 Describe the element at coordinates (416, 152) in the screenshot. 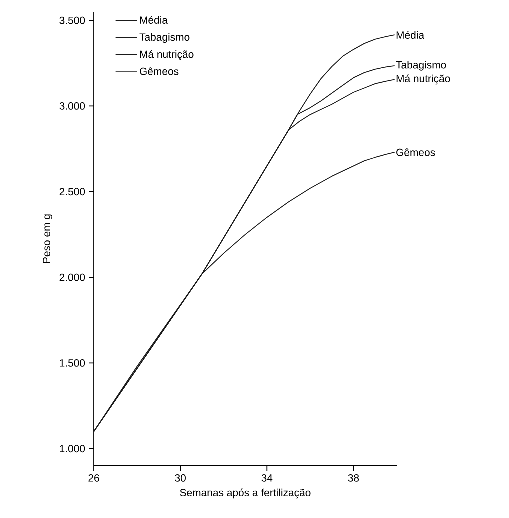

I see `text: Gêmeos` at that location.